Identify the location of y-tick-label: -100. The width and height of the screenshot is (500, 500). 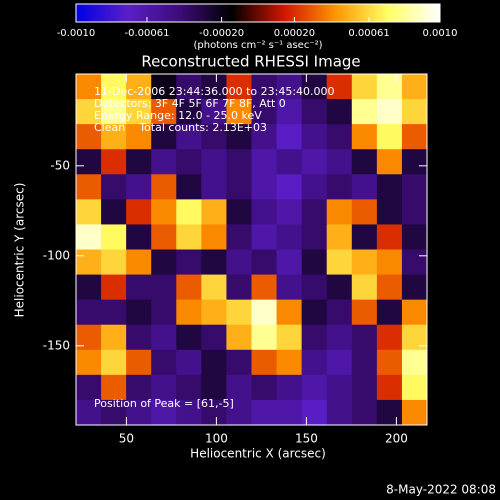
(56, 255).